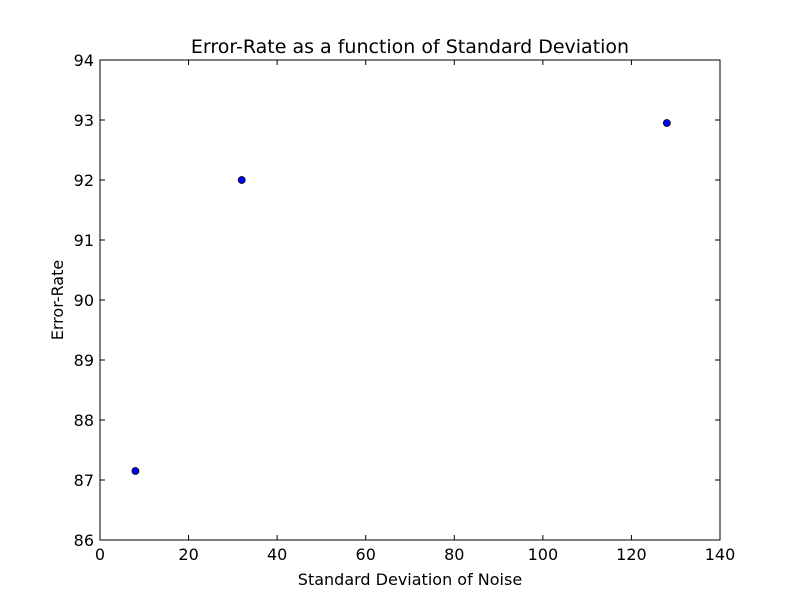 The height and width of the screenshot is (600, 800). Describe the element at coordinates (84, 300) in the screenshot. I see `y-tick-label: 90` at that location.